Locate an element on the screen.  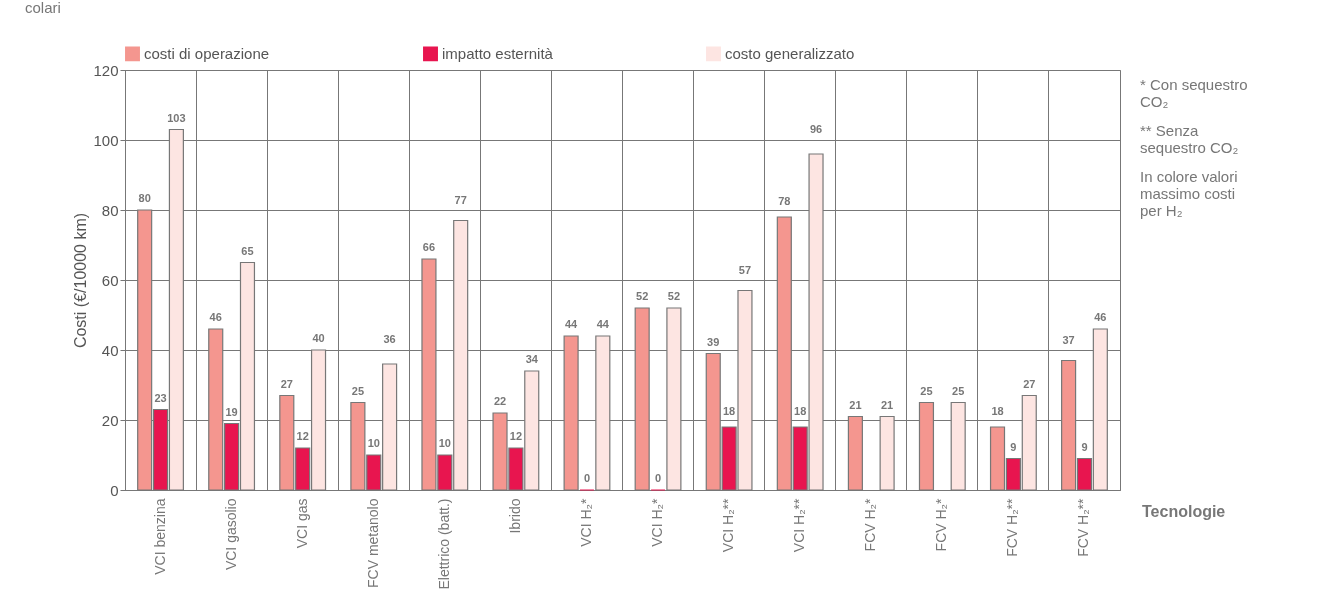
data-label: 96 is located at coordinates (816, 129).